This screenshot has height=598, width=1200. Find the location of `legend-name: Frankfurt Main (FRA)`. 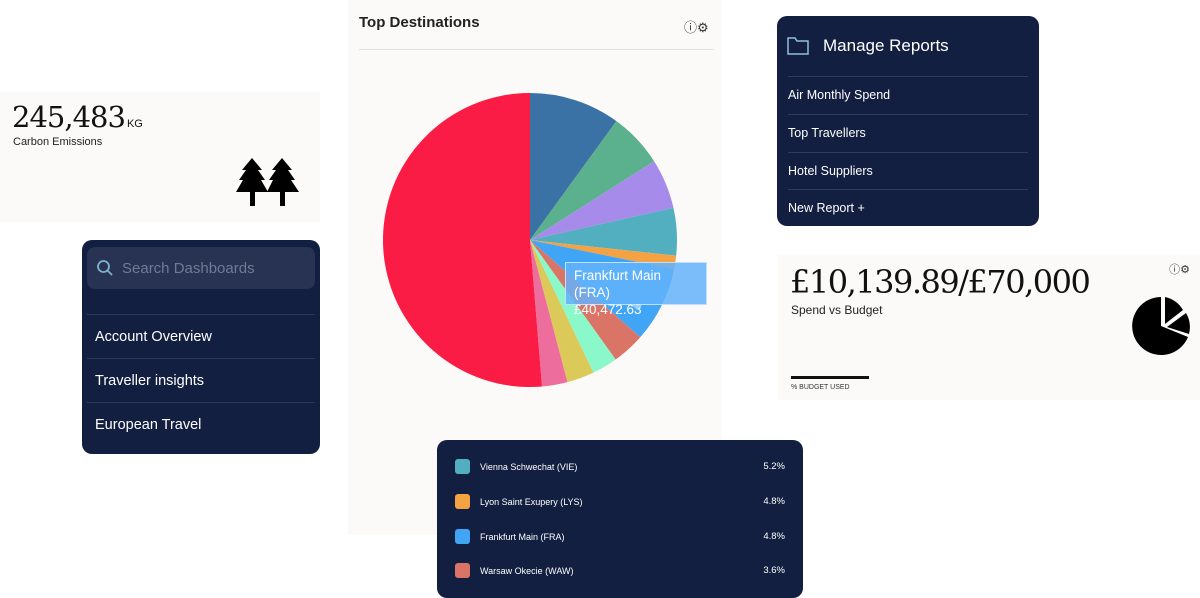

legend-name: Frankfurt Main (FRA) is located at coordinates (522, 536).